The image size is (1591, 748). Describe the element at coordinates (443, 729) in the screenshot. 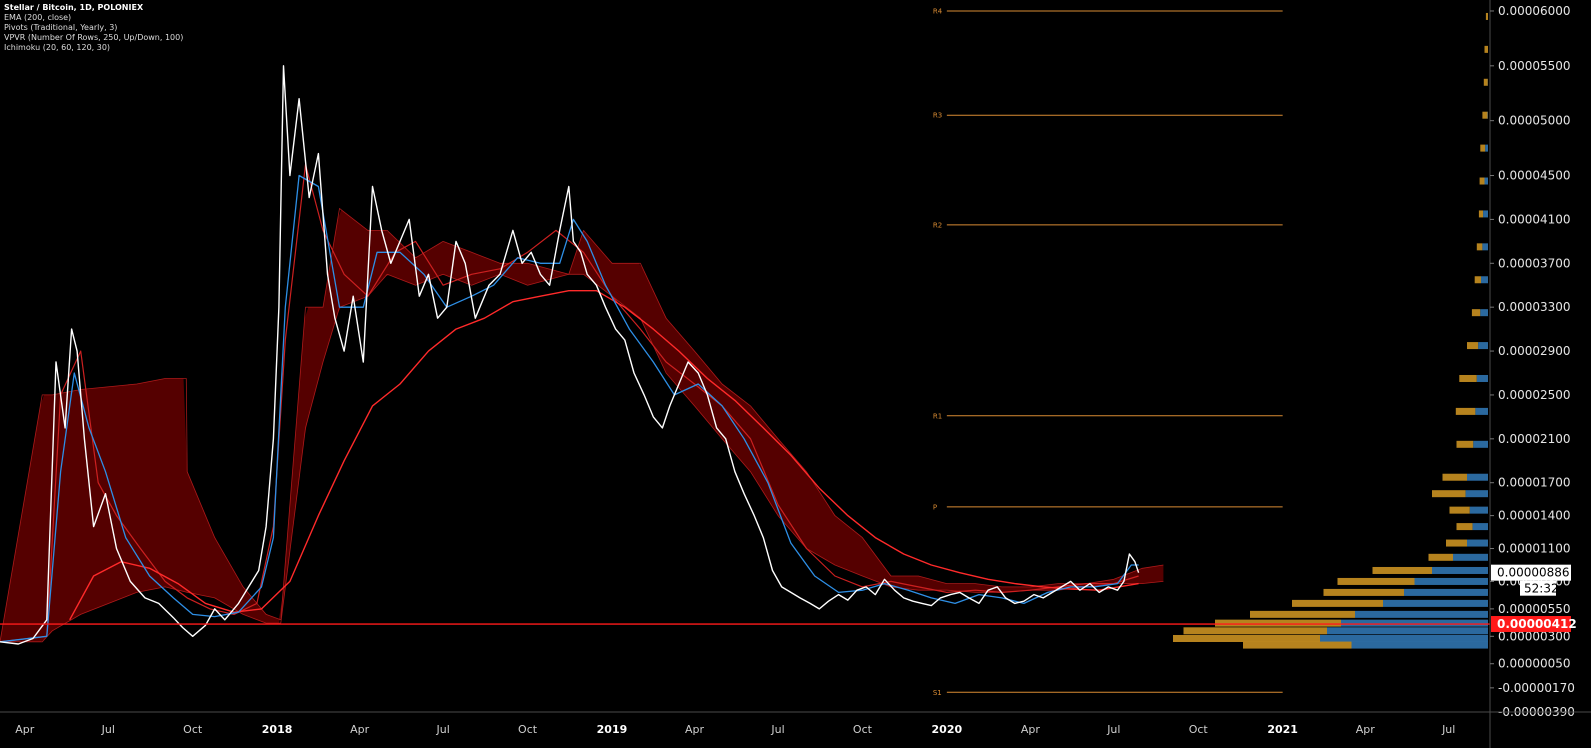

I see `time-tick-label-5: Jul` at that location.